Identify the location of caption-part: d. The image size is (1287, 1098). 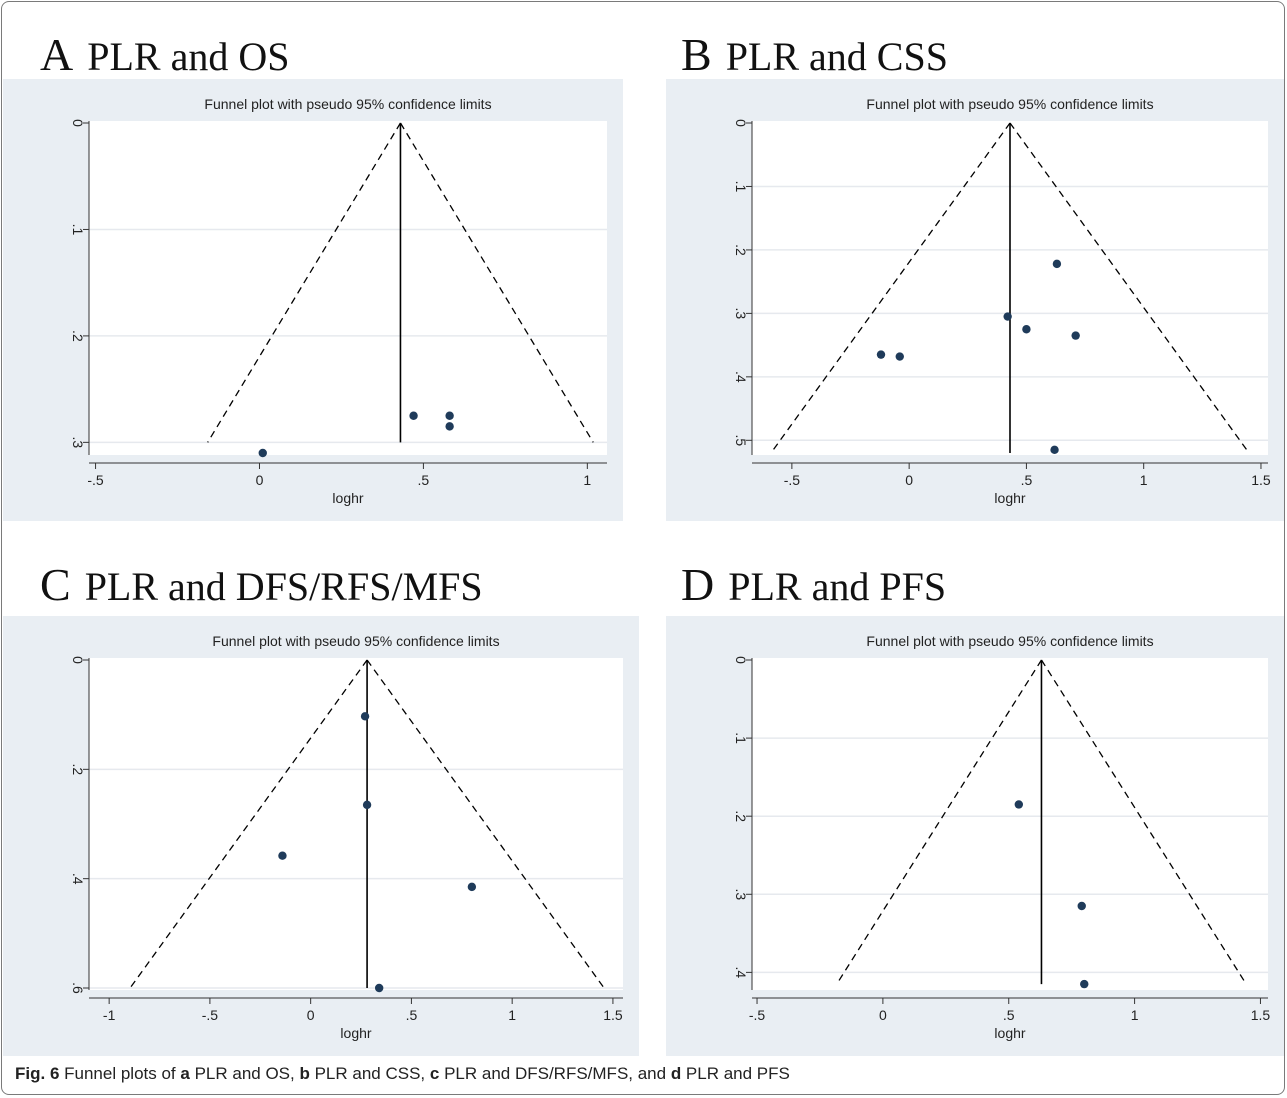
(676, 1073).